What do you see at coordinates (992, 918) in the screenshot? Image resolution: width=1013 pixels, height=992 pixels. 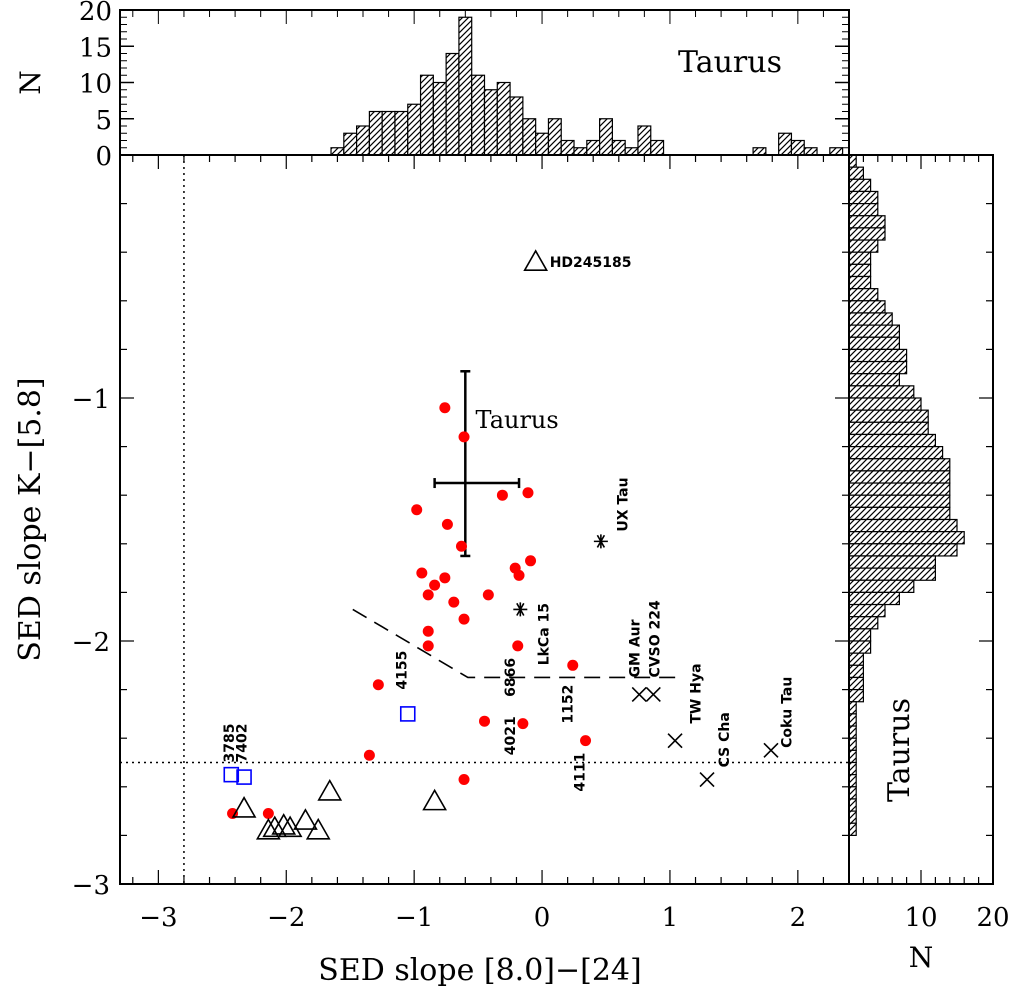 I see `right-hist-xtick-label: 20` at bounding box center [992, 918].